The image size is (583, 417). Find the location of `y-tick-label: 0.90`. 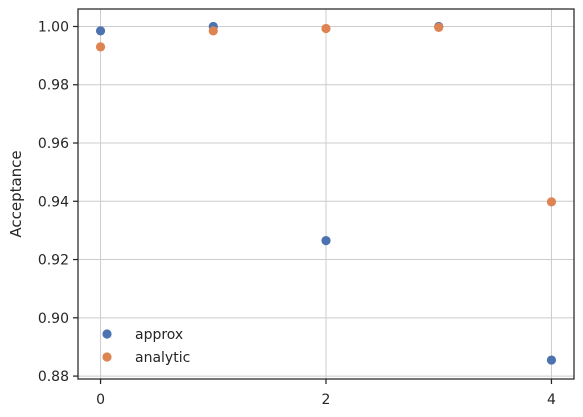

y-tick-label: 0.90 is located at coordinates (53, 319).